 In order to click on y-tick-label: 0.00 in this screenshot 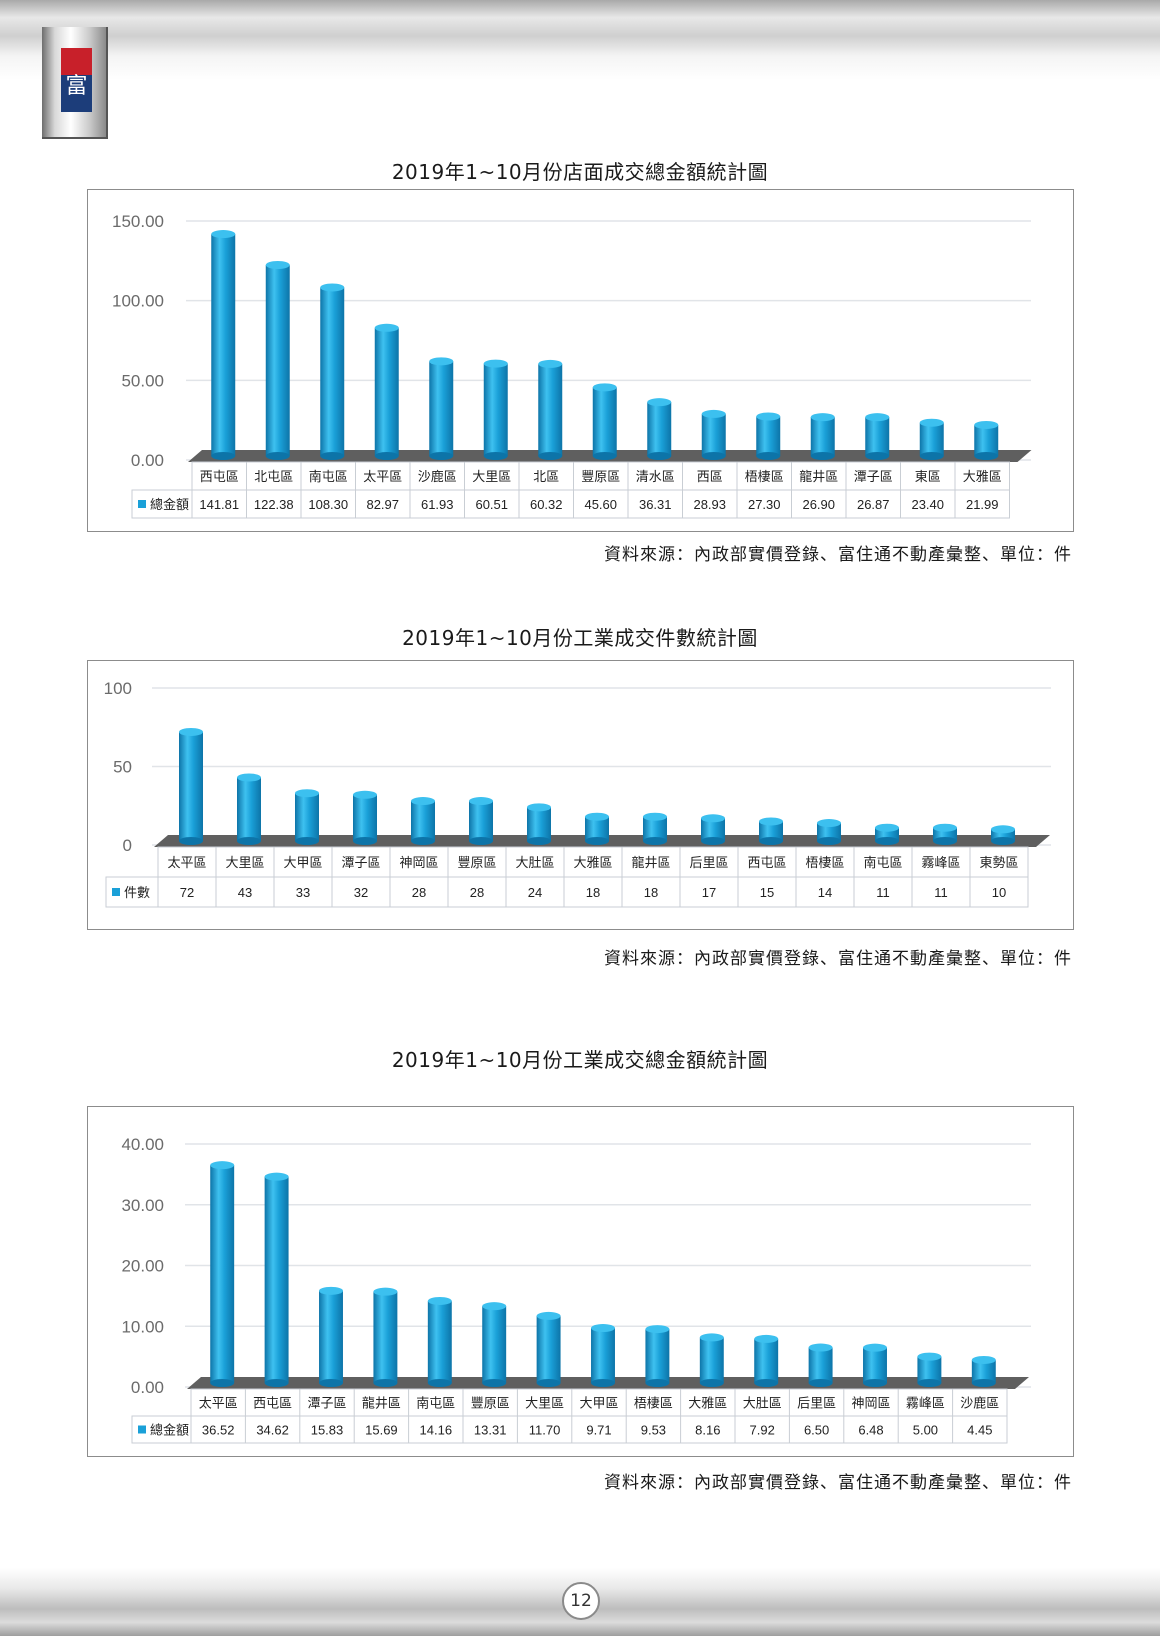, I will do `click(147, 460)`.